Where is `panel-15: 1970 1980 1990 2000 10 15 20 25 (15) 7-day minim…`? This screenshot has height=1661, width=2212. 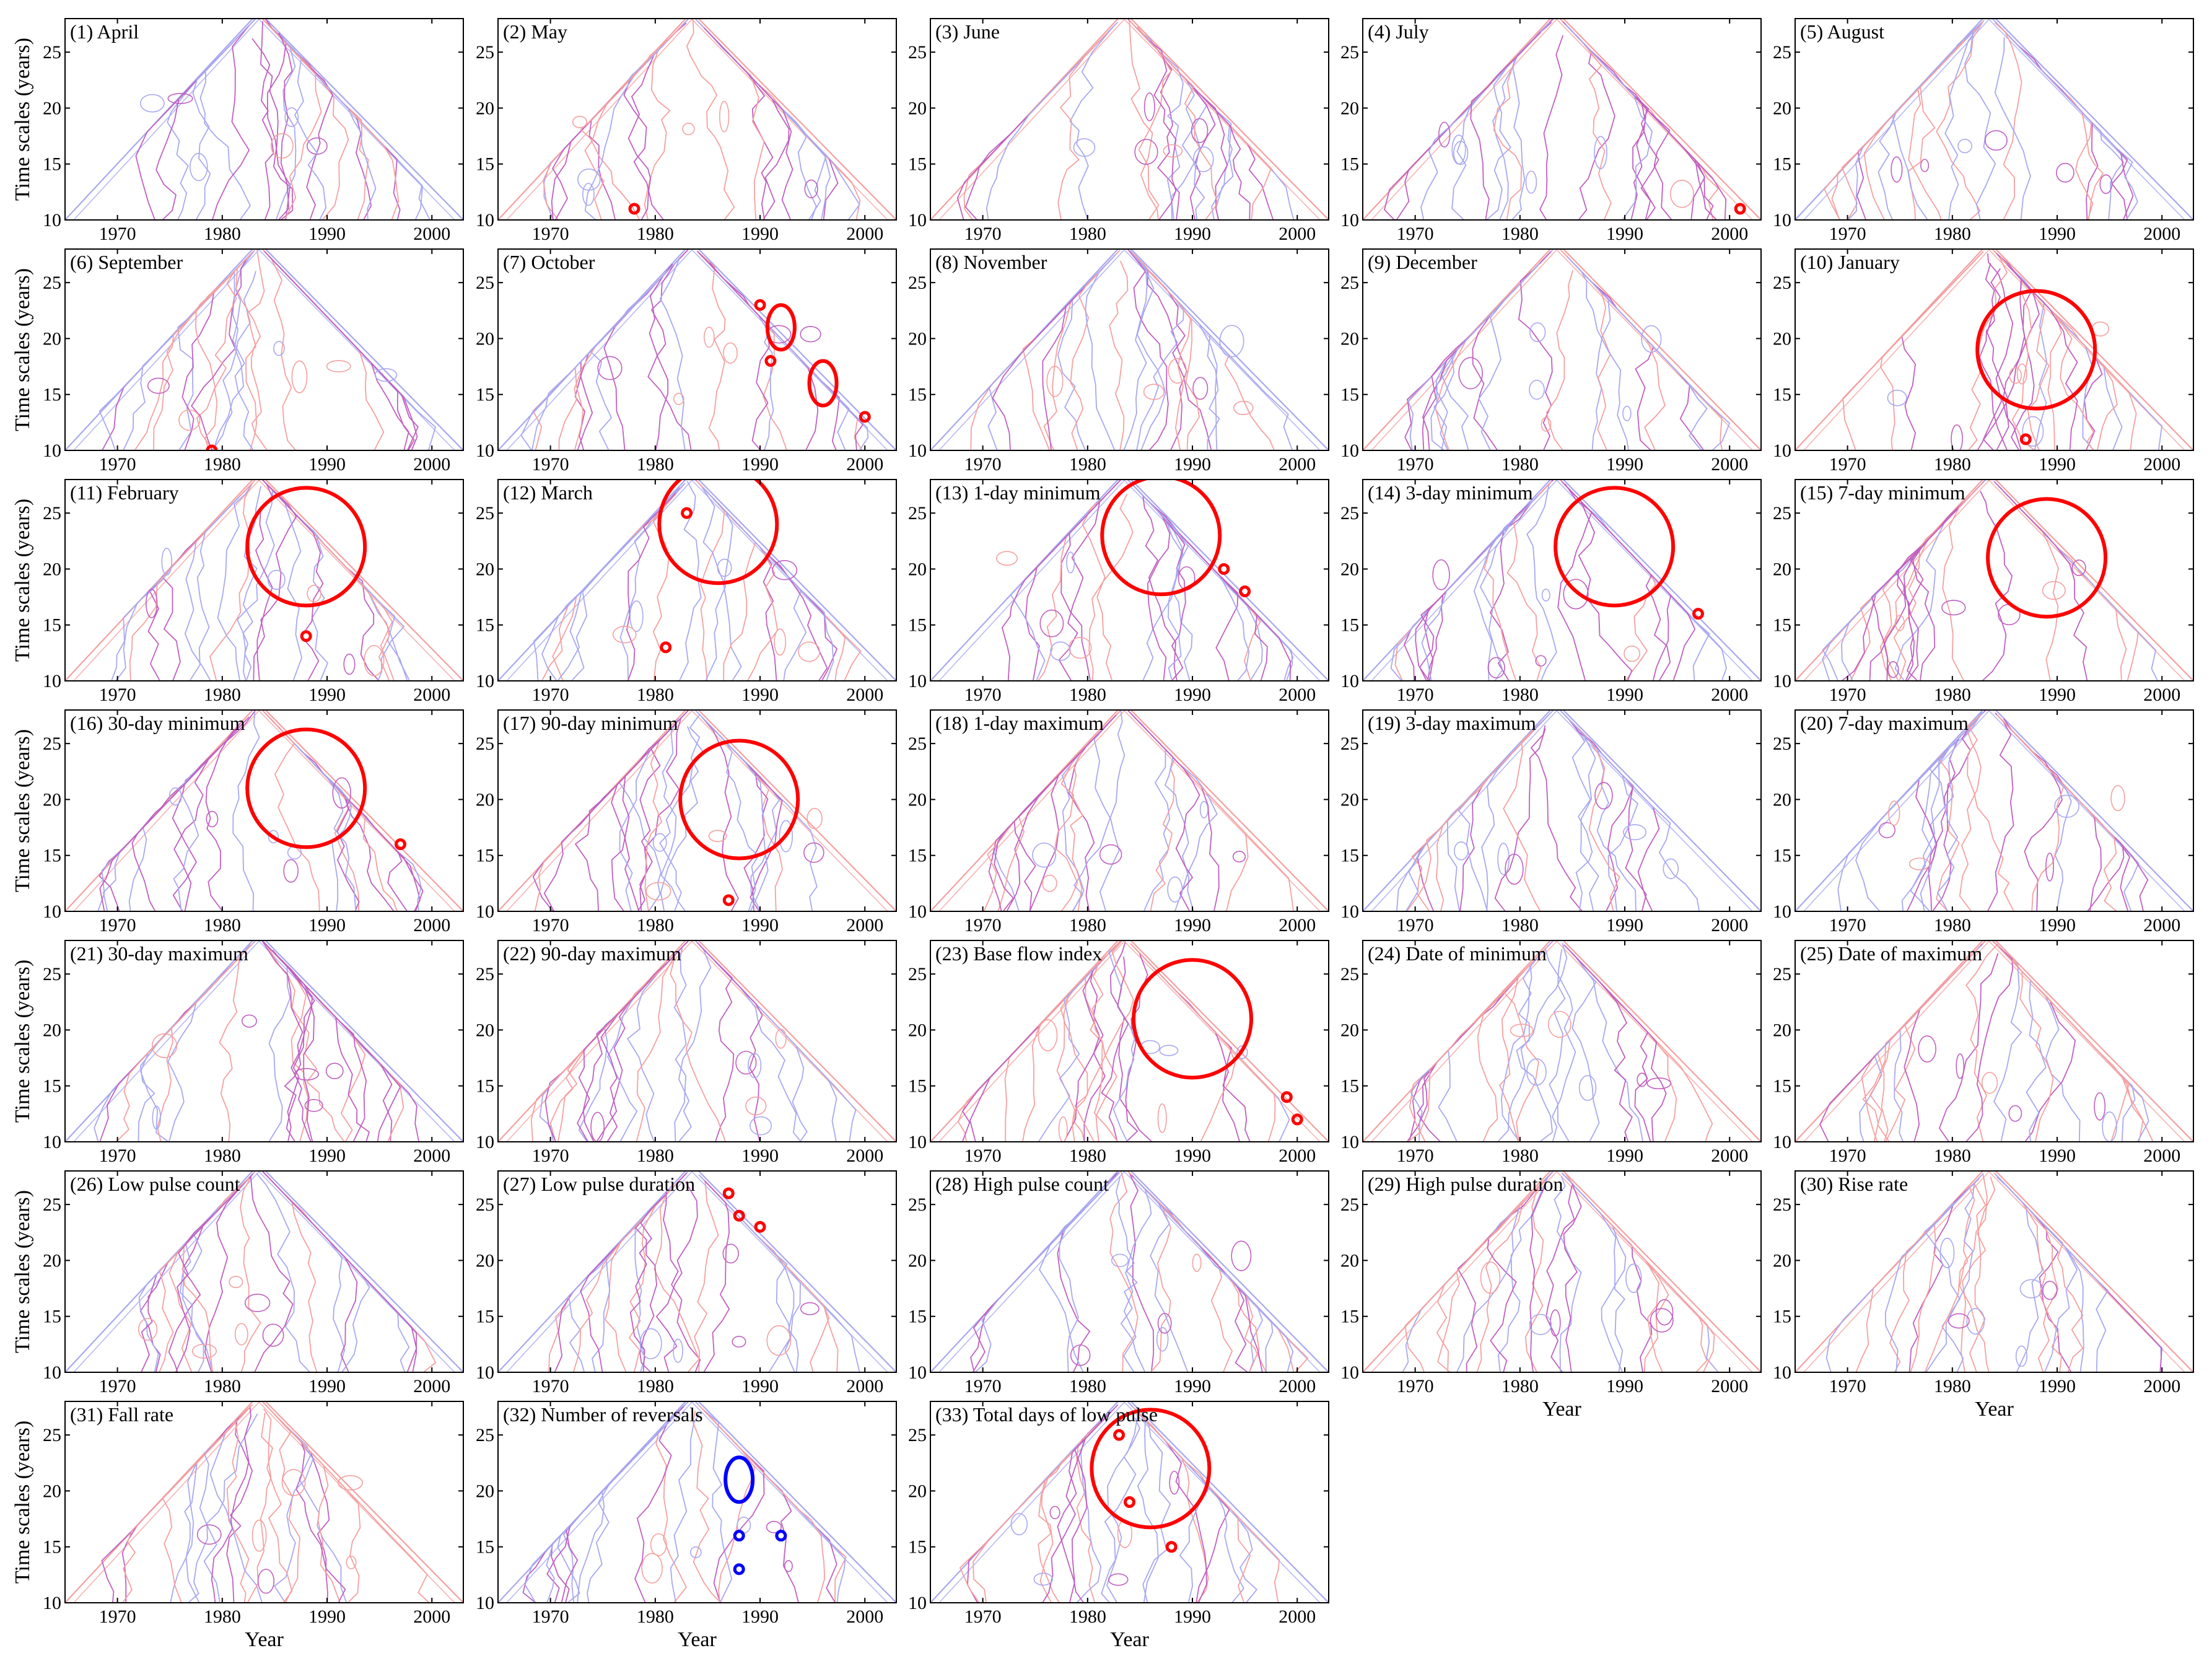 panel-15: 1970 1980 1990 2000 10 15 20 25 (15) 7-day minim… is located at coordinates (1984, 592).